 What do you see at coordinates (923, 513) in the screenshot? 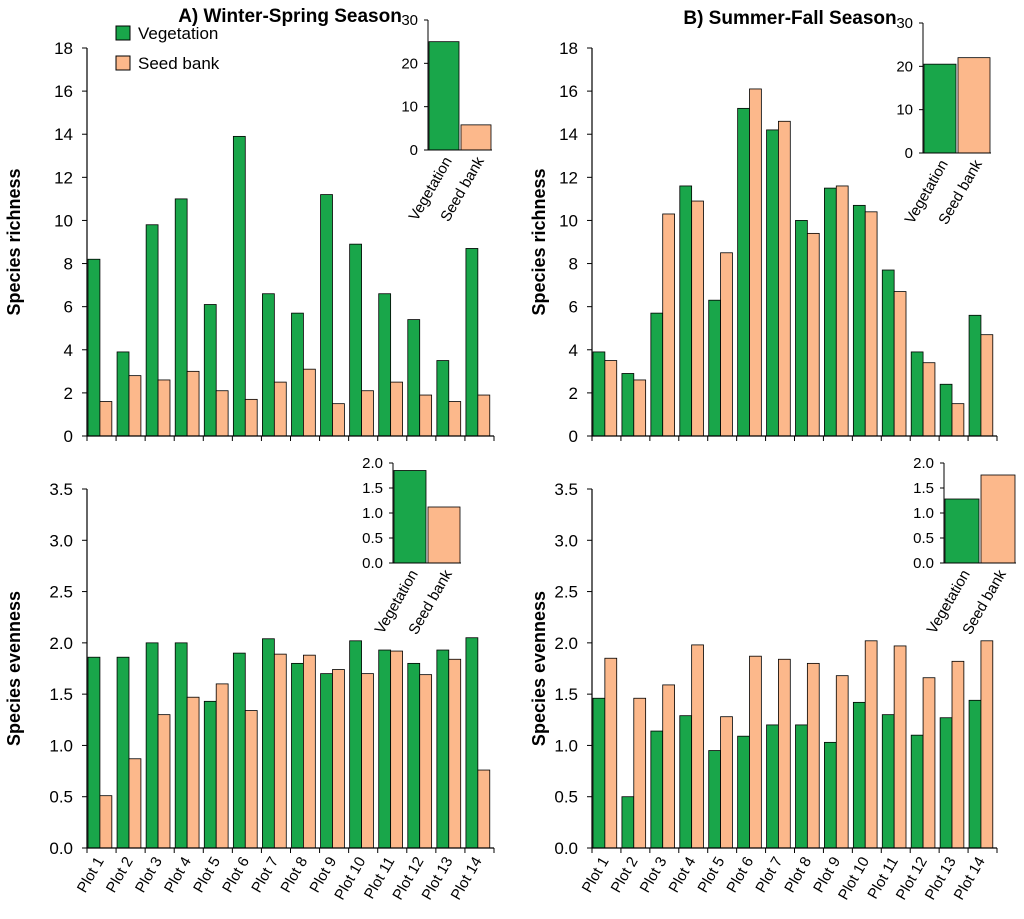
I see `inset-y-tick-label: 1.0` at bounding box center [923, 513].